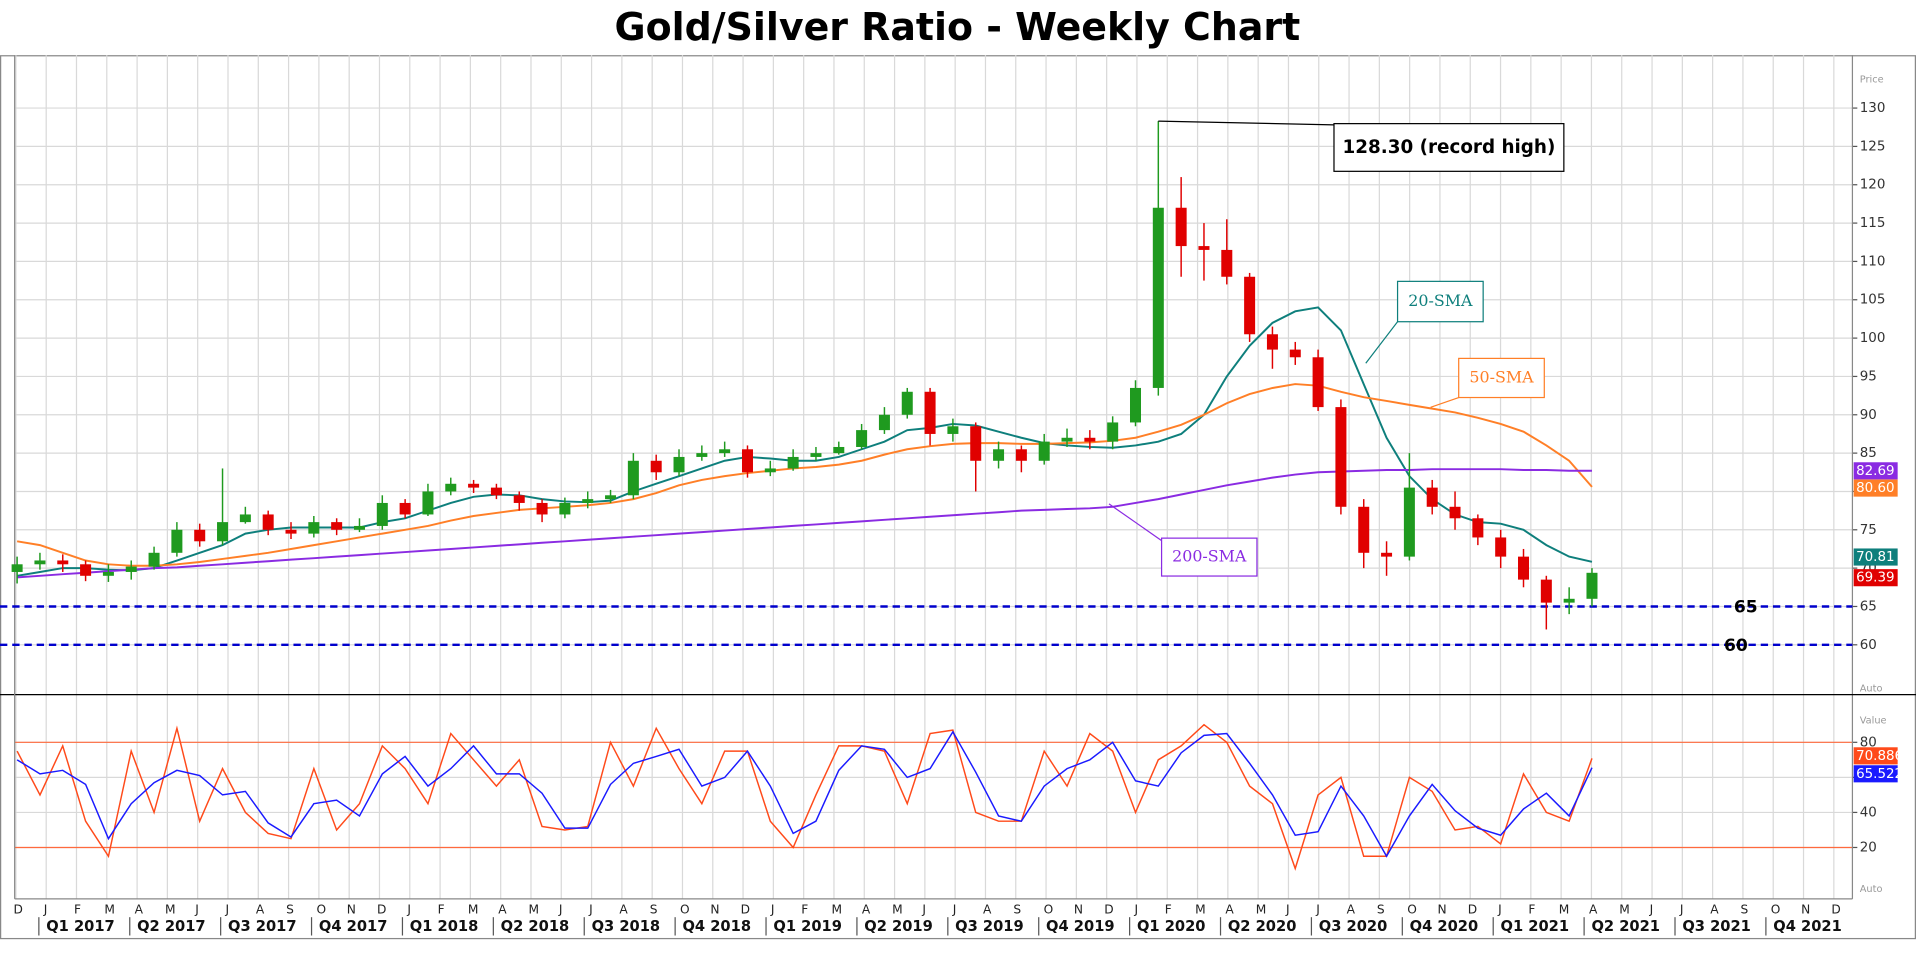 Image resolution: width=1916 pixels, height=954 pixels. Describe the element at coordinates (1868, 645) in the screenshot. I see `y-tick-label: 60` at that location.